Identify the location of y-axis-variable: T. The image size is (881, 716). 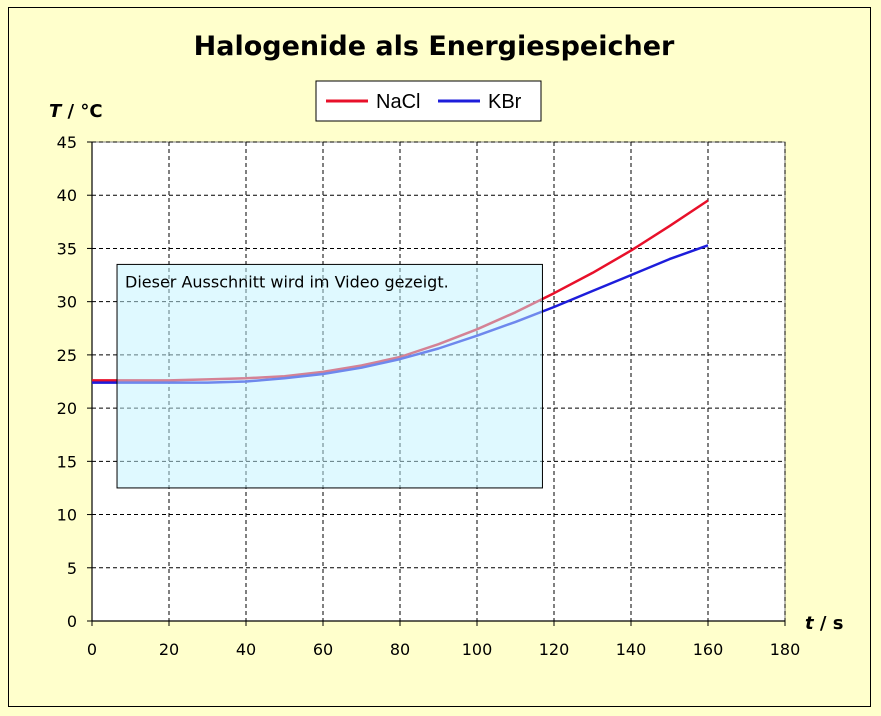
(56, 111).